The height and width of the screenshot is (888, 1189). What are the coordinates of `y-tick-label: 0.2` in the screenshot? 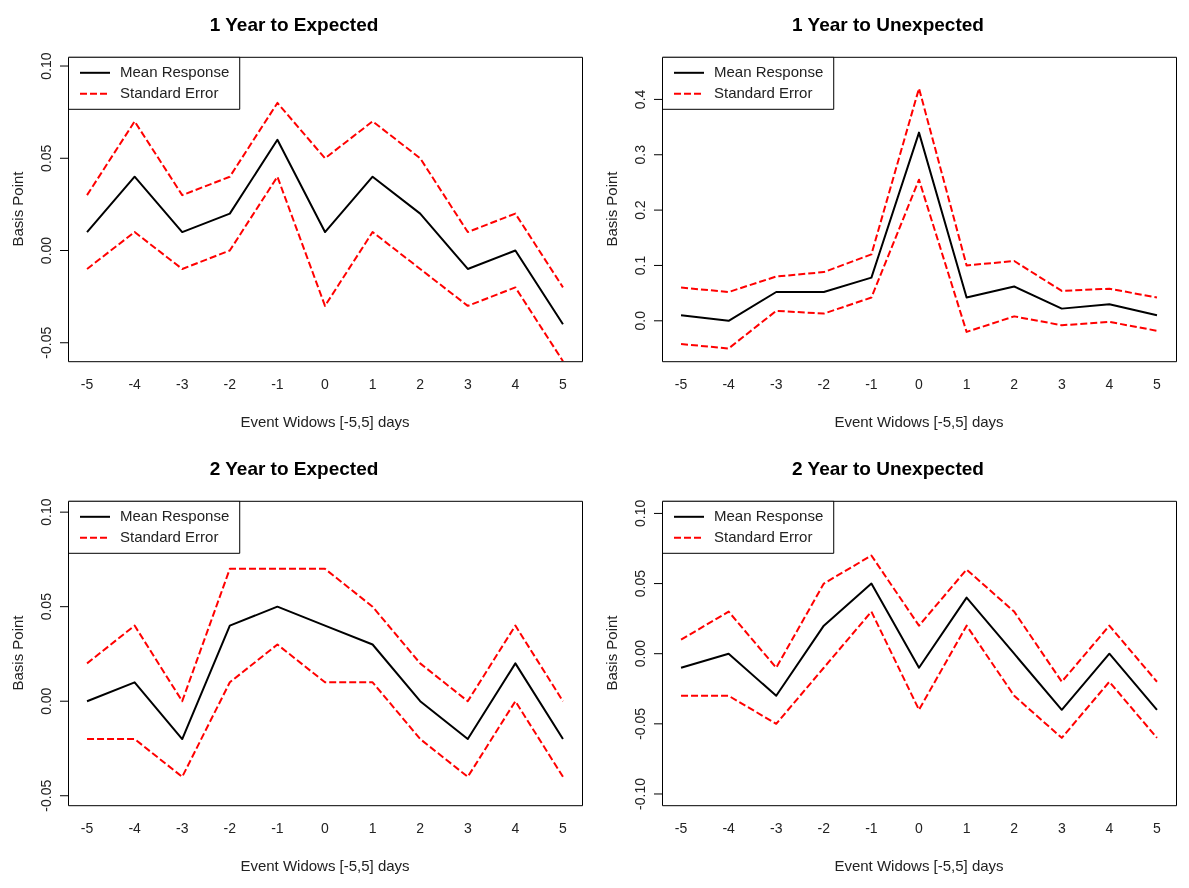 It's located at (639, 210).